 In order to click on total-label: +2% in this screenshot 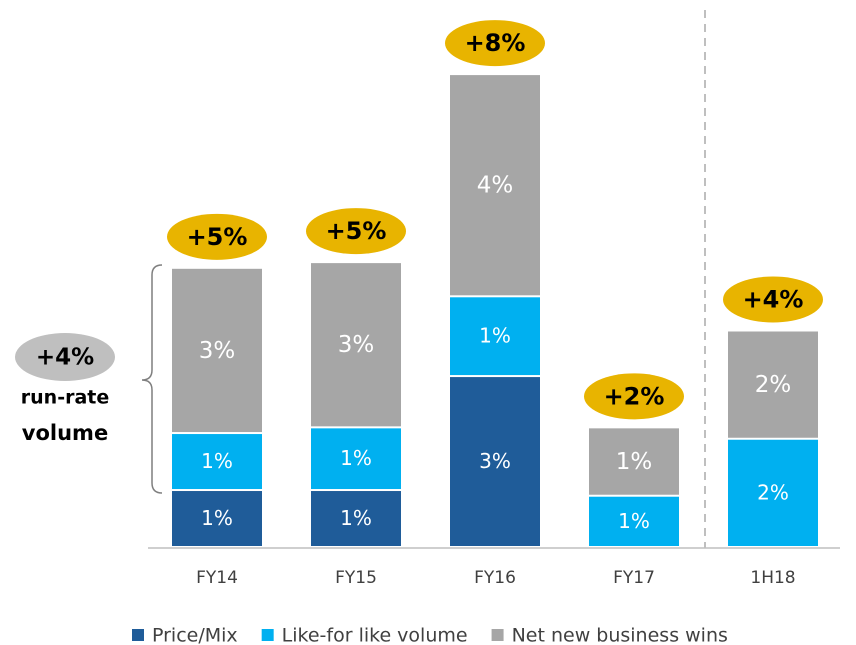, I will do `click(634, 396)`.